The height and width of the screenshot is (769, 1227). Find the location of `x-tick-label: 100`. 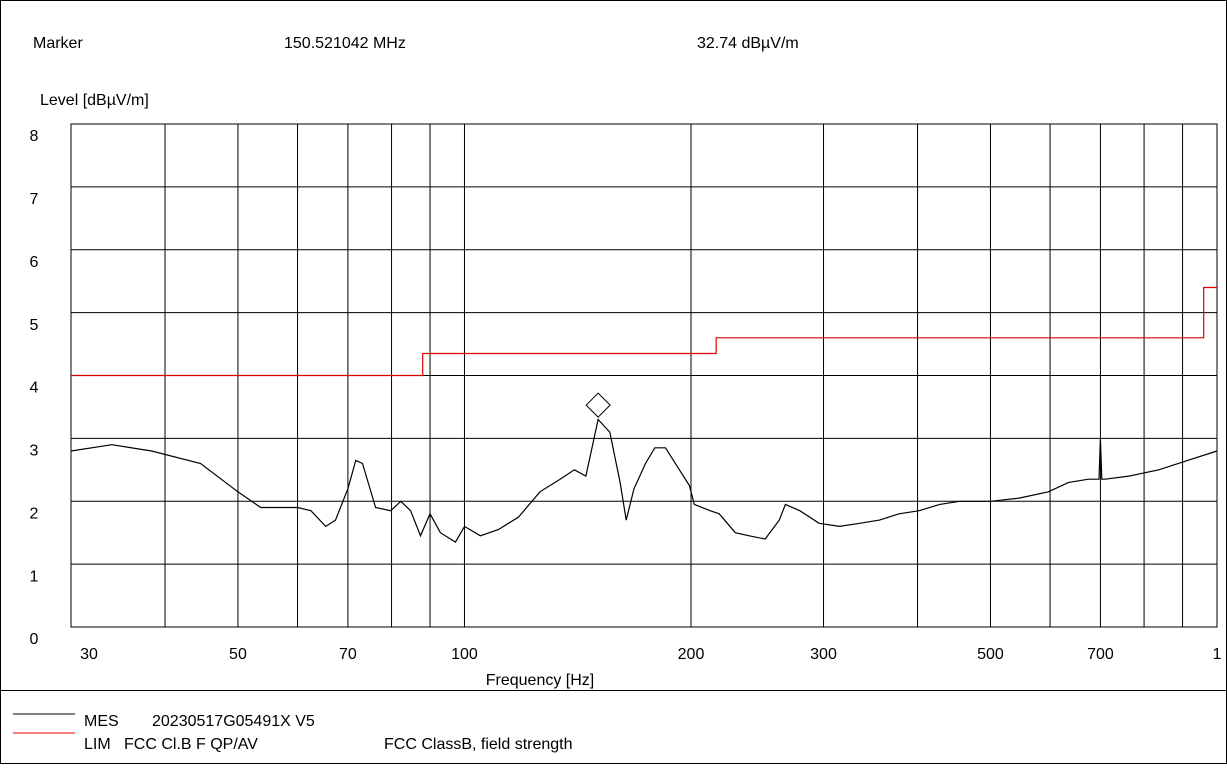

x-tick-label: 100 is located at coordinates (464, 654).